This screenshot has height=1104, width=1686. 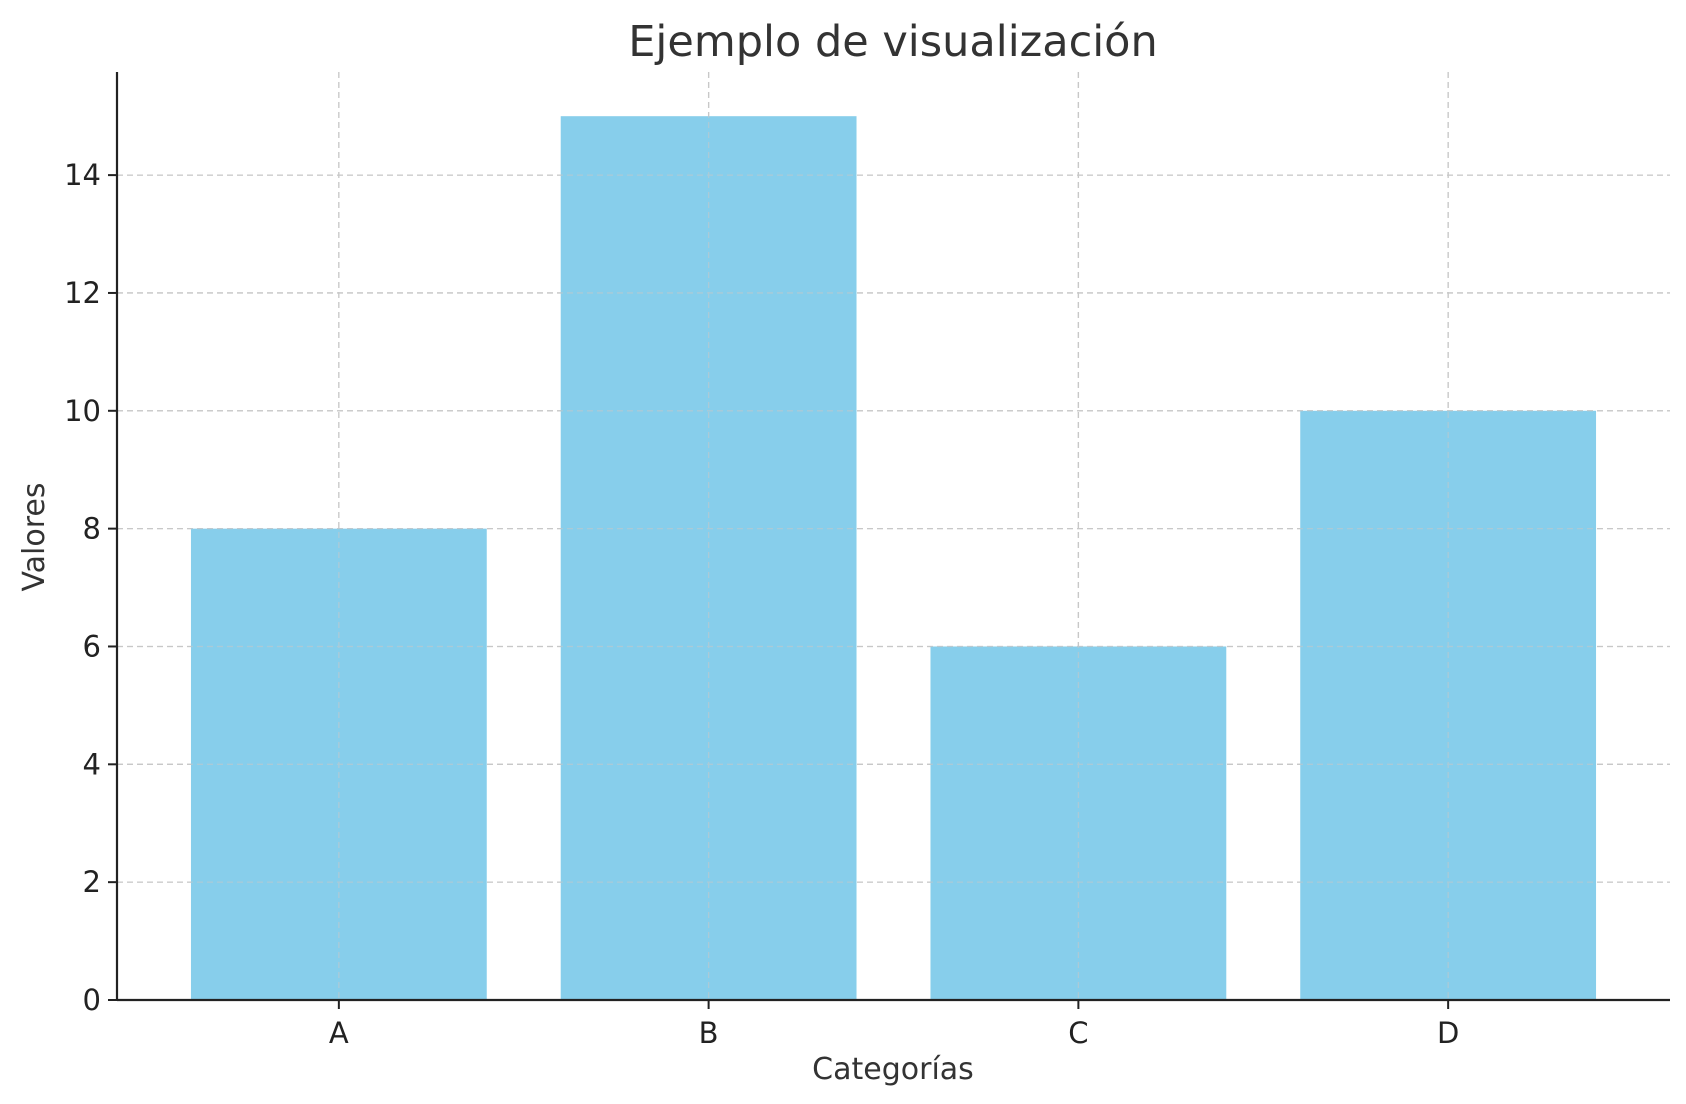 I want to click on y-tick-label: 6, so click(x=92, y=646).